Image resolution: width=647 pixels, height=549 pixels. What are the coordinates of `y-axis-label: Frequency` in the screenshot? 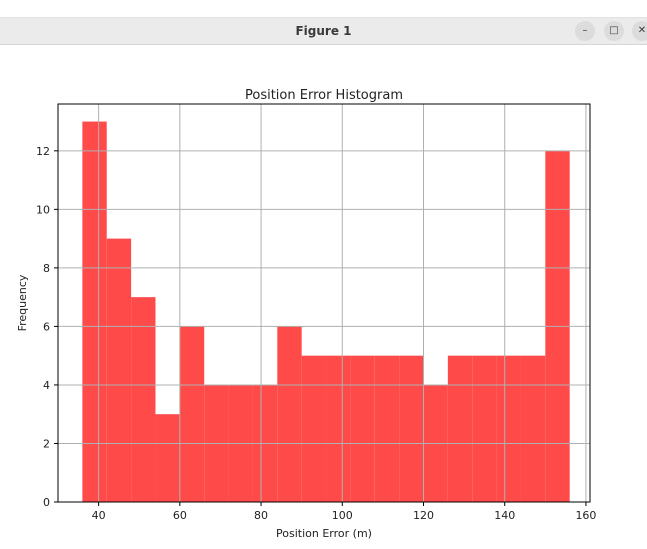 It's located at (22, 302).